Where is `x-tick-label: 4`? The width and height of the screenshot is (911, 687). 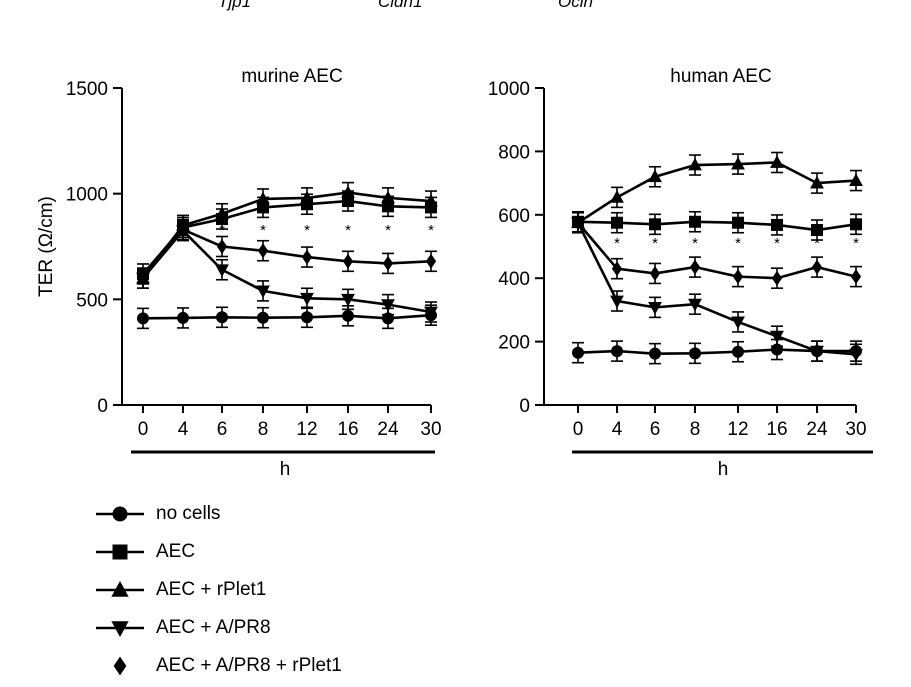 x-tick-label: 4 is located at coordinates (183, 429).